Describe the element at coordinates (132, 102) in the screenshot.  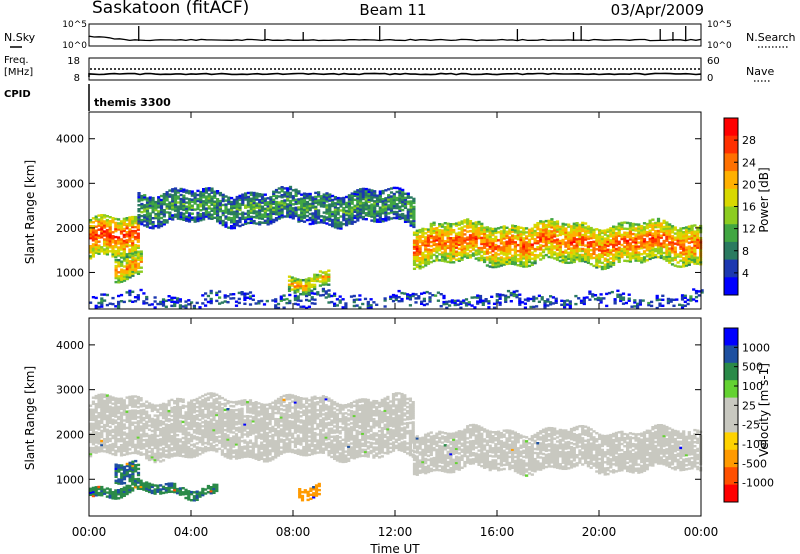
I see `cpid-program: themis 3300` at that location.